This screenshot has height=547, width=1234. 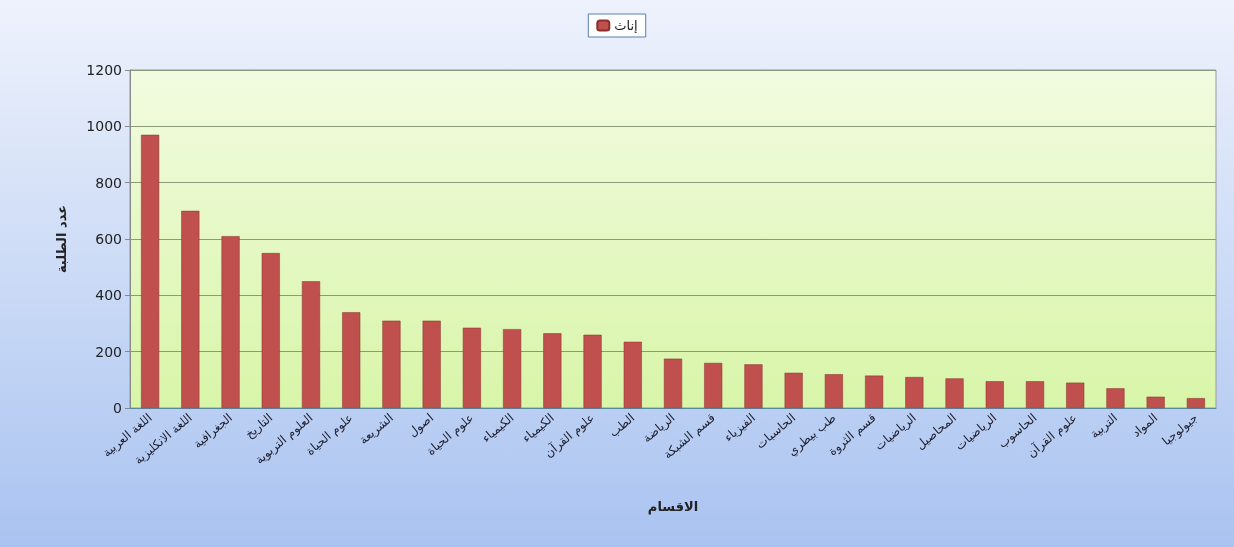 What do you see at coordinates (498, 428) in the screenshot?
I see `x-tick-label: الكيمياء` at bounding box center [498, 428].